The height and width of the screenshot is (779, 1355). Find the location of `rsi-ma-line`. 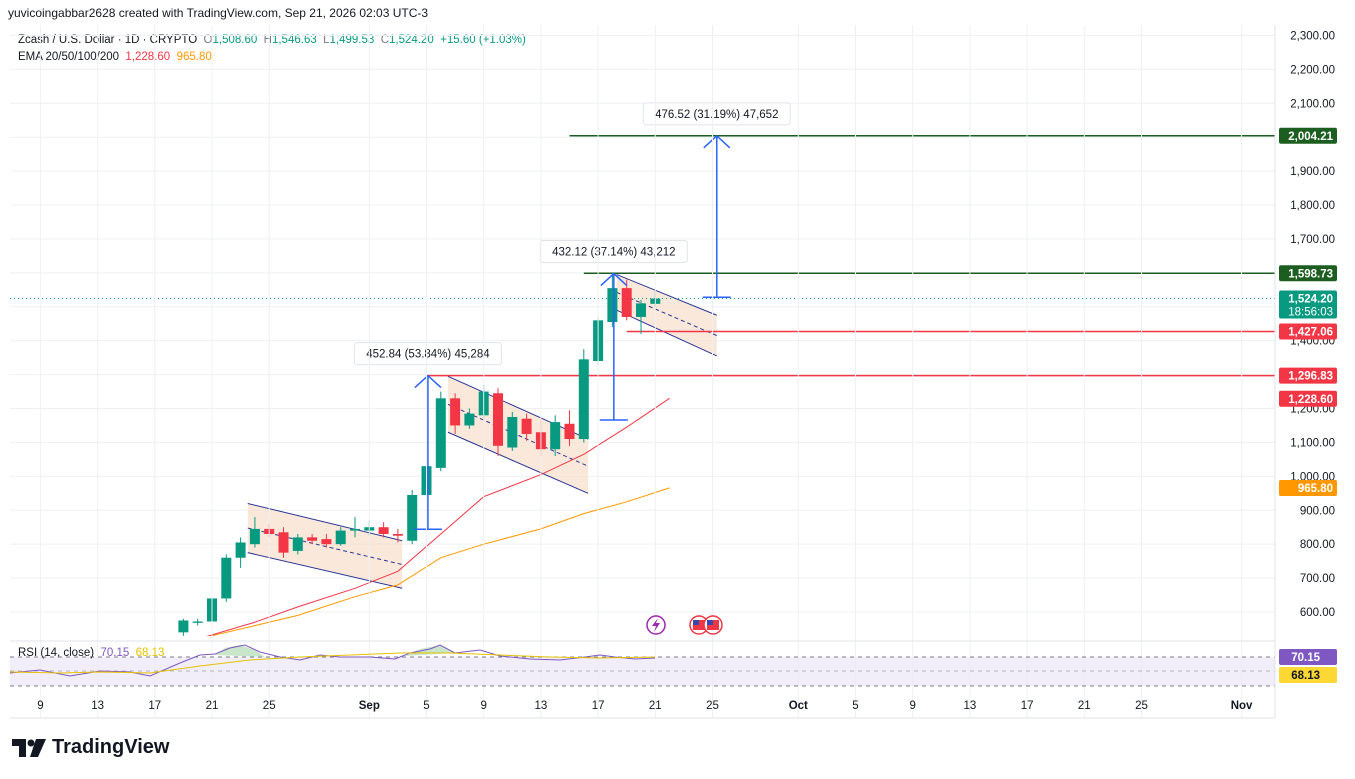

rsi-ma-line is located at coordinates (332, 663).